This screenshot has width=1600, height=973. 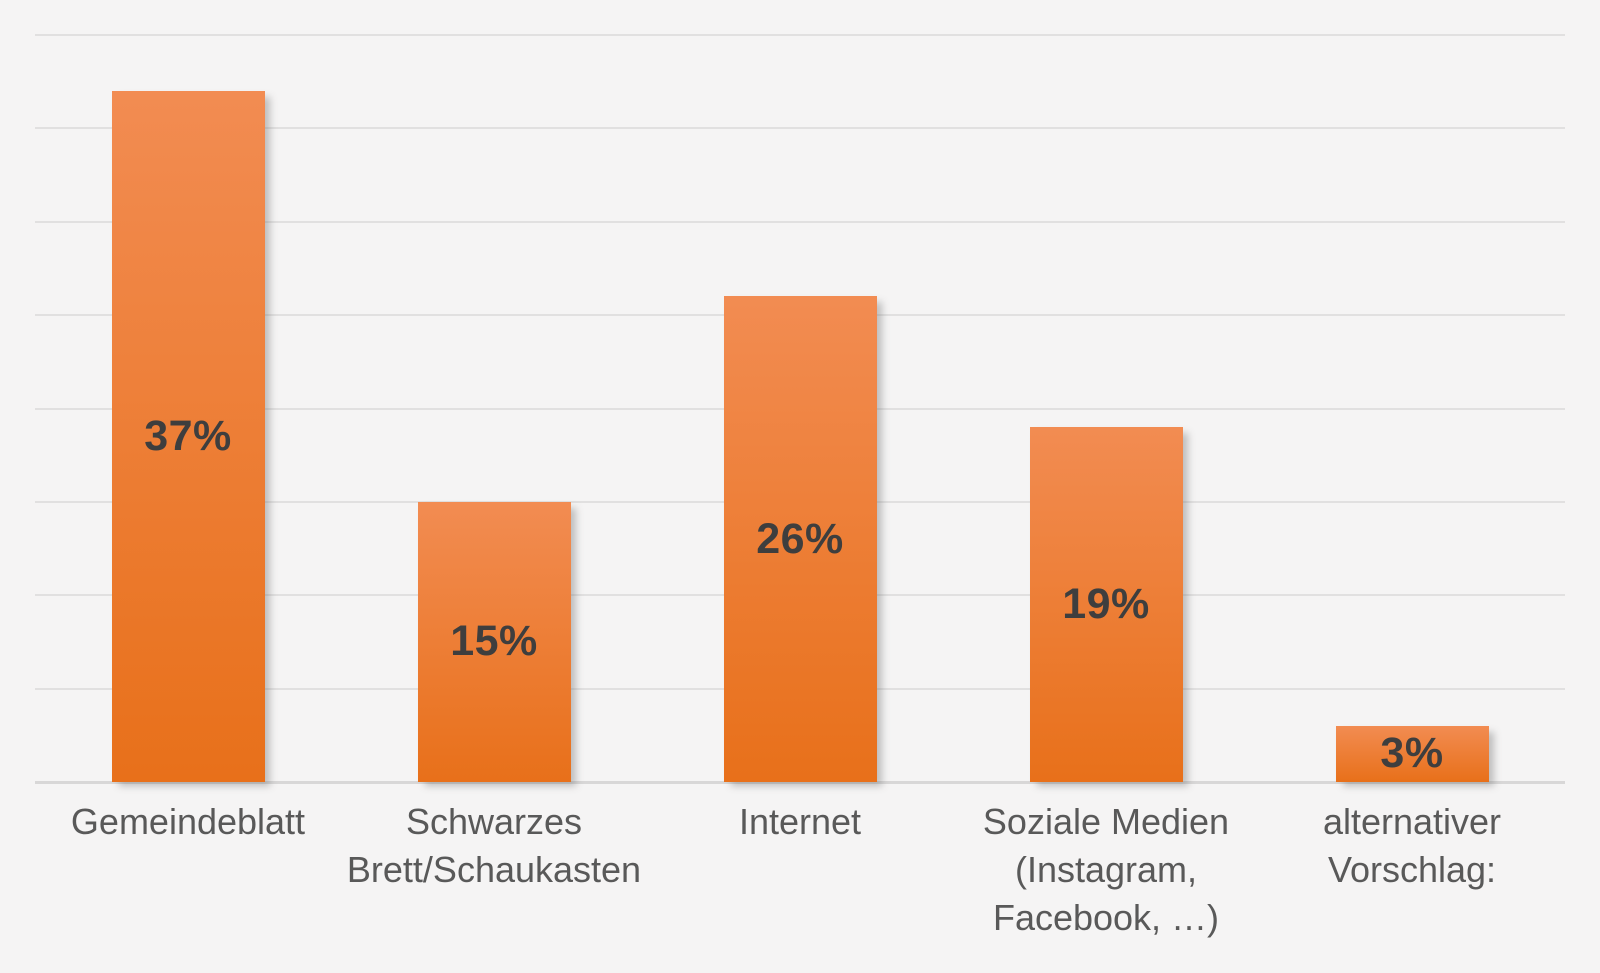 What do you see at coordinates (800, 221) in the screenshot?
I see `gridline-30-percent` at bounding box center [800, 221].